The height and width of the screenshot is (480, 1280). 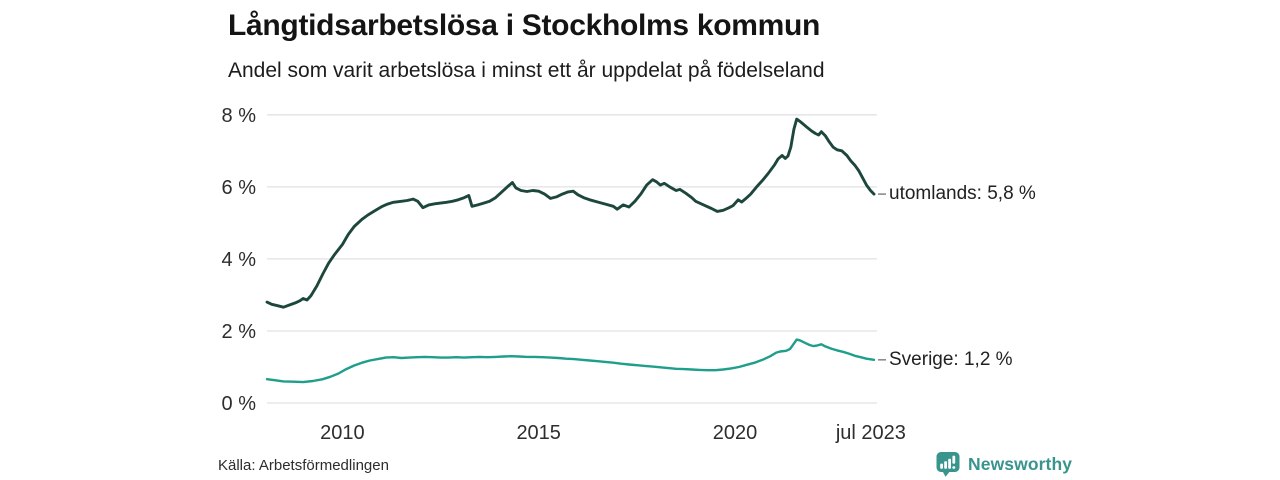 What do you see at coordinates (524, 25) in the screenshot?
I see `chart-title: Långtidsarbetslösa i Stockholms kommun` at bounding box center [524, 25].